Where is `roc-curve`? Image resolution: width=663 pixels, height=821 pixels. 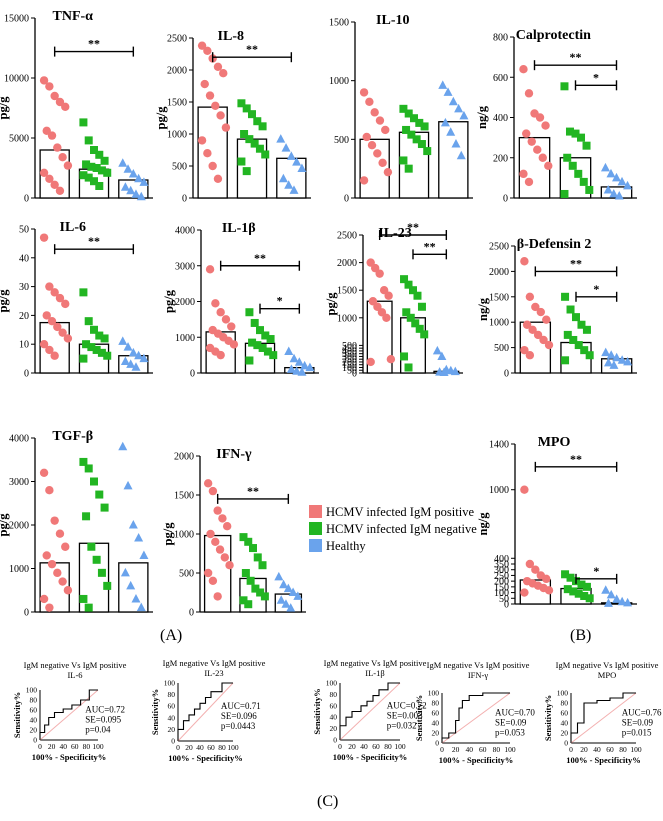
roc-curve is located at coordinates (475, 717).